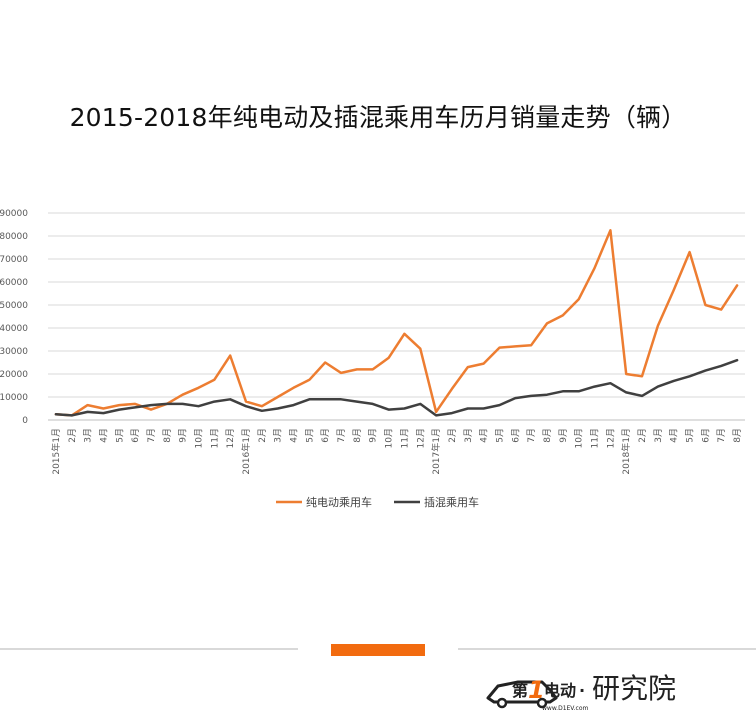 The image size is (756, 720). I want to click on svg-text: 研究院, so click(634, 688).